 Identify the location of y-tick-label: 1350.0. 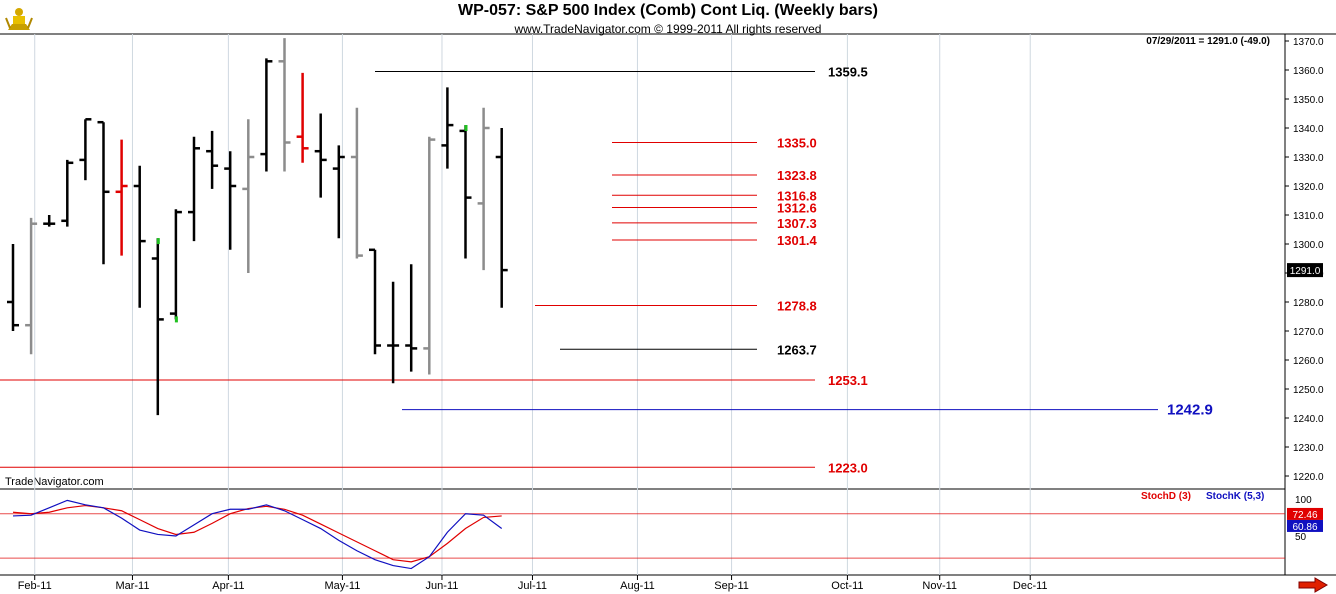
(1308, 100).